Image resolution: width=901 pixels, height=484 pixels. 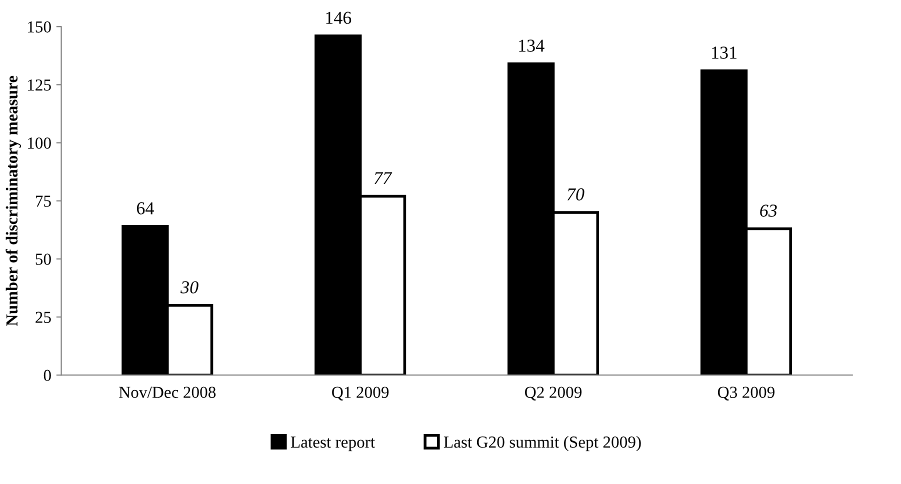 What do you see at coordinates (43, 317) in the screenshot?
I see `y-tick-label: 25` at bounding box center [43, 317].